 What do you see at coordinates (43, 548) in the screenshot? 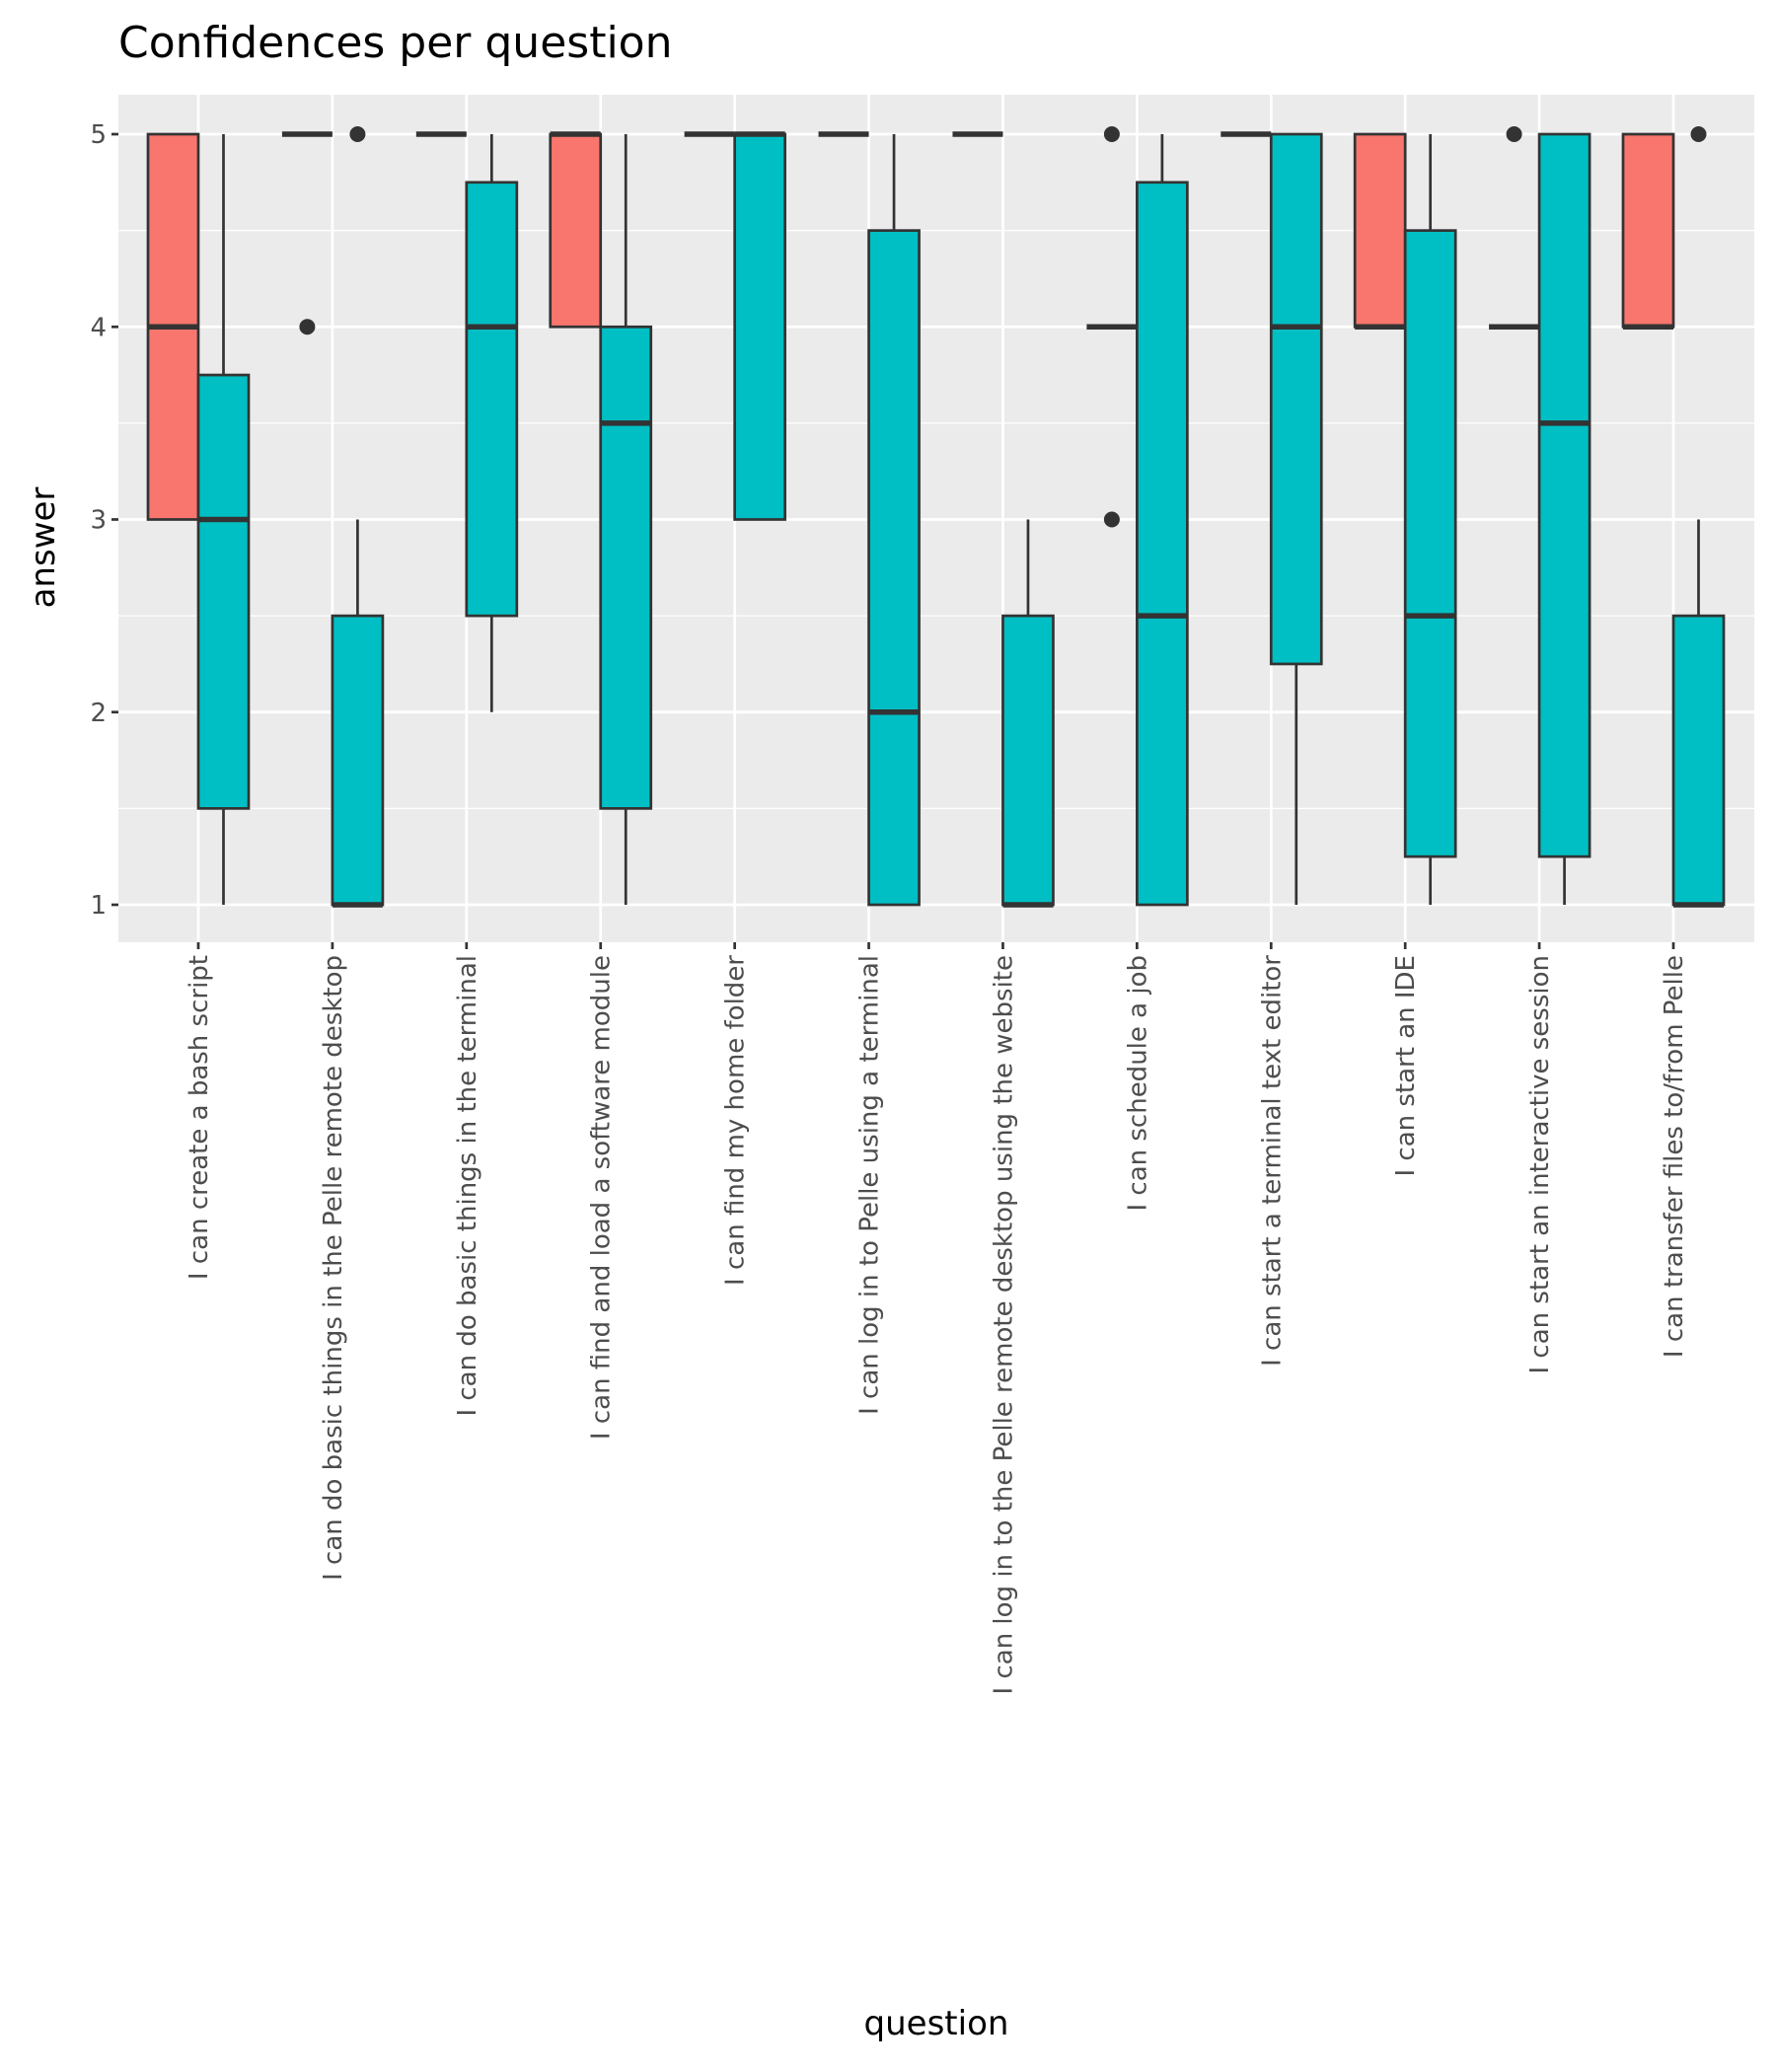
I see `y-axis-title: answer` at bounding box center [43, 548].